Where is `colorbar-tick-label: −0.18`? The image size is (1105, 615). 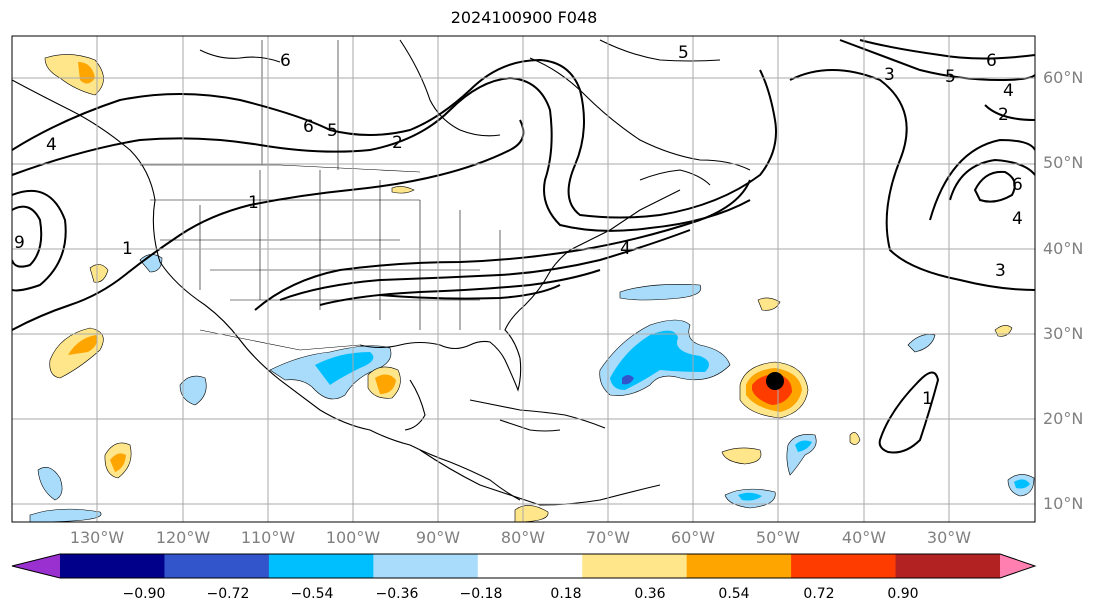 colorbar-tick-label: −0.18 is located at coordinates (481, 594).